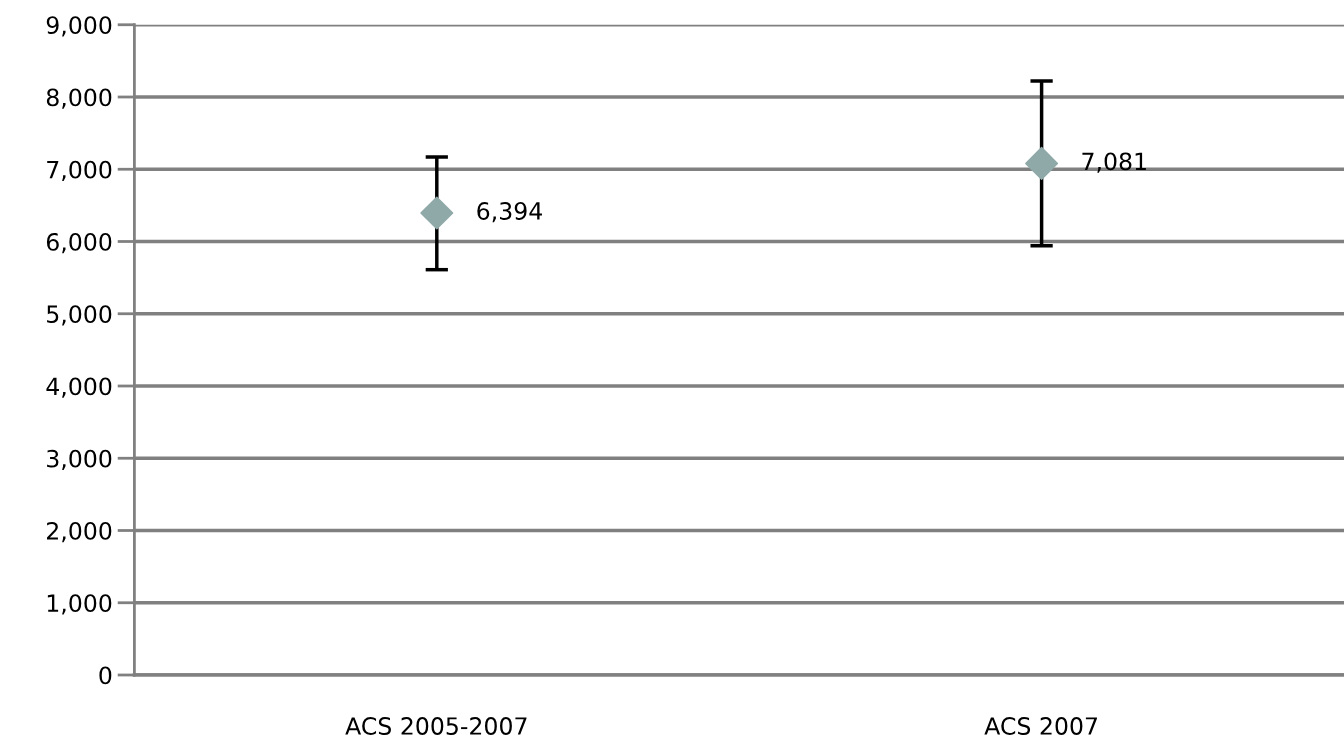 The width and height of the screenshot is (1344, 750). I want to click on x-tick-label: ACS 2005-2007, so click(436, 726).